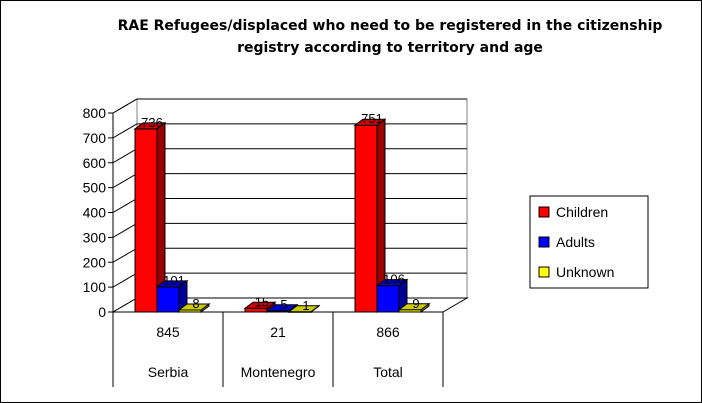 The width and height of the screenshot is (702, 403). What do you see at coordinates (283, 304) in the screenshot?
I see `data-label: 5` at bounding box center [283, 304].